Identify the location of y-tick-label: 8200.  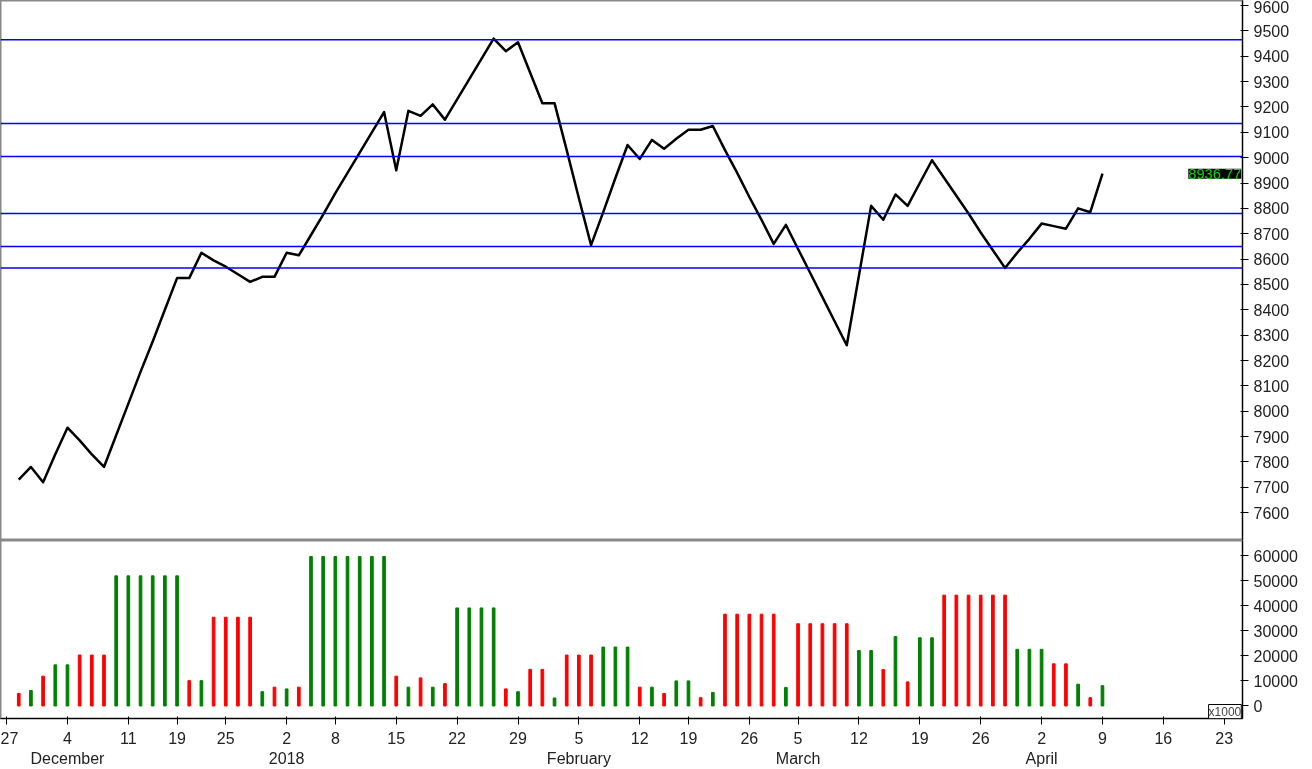
(1271, 361).